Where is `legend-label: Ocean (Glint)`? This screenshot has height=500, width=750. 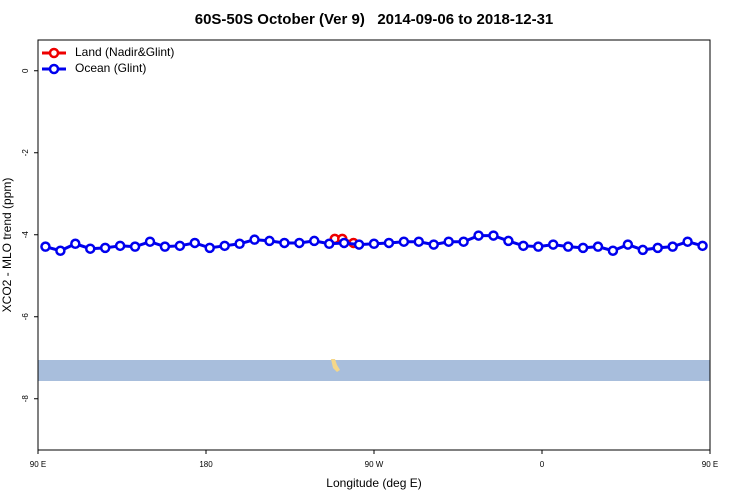
legend-label: Ocean (Glint) is located at coordinates (110, 68).